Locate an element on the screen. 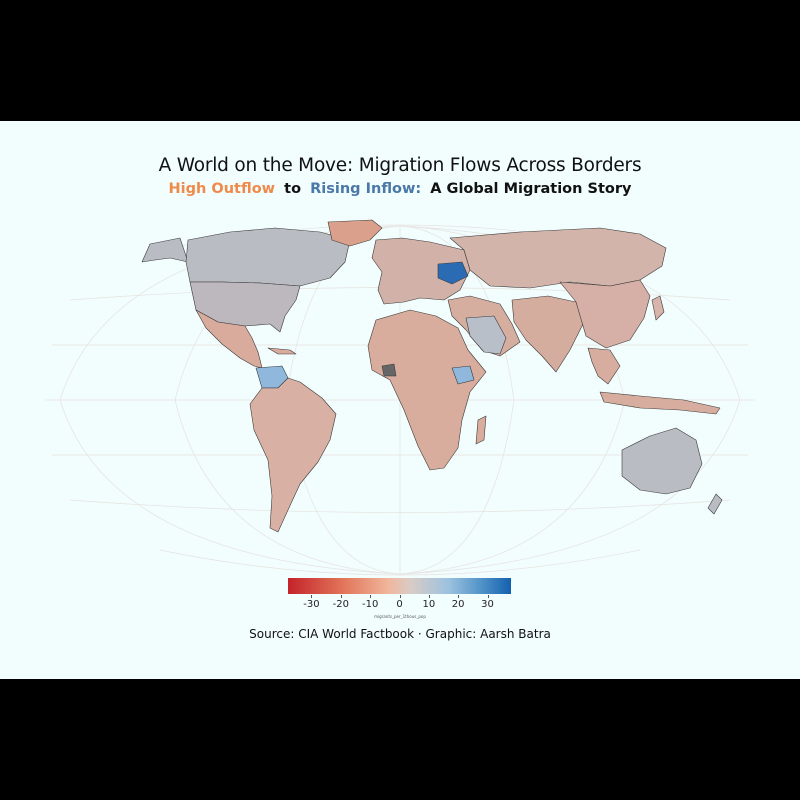  region-alaska is located at coordinates (165, 250).